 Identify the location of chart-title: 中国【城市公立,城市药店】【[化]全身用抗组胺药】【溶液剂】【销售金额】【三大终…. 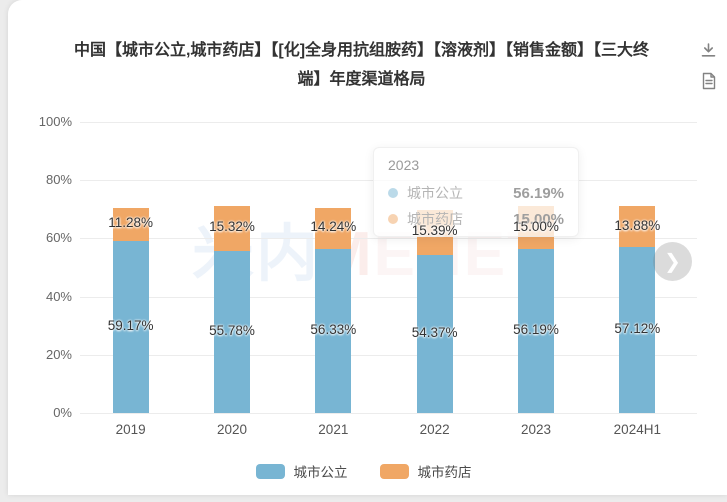
(361, 65).